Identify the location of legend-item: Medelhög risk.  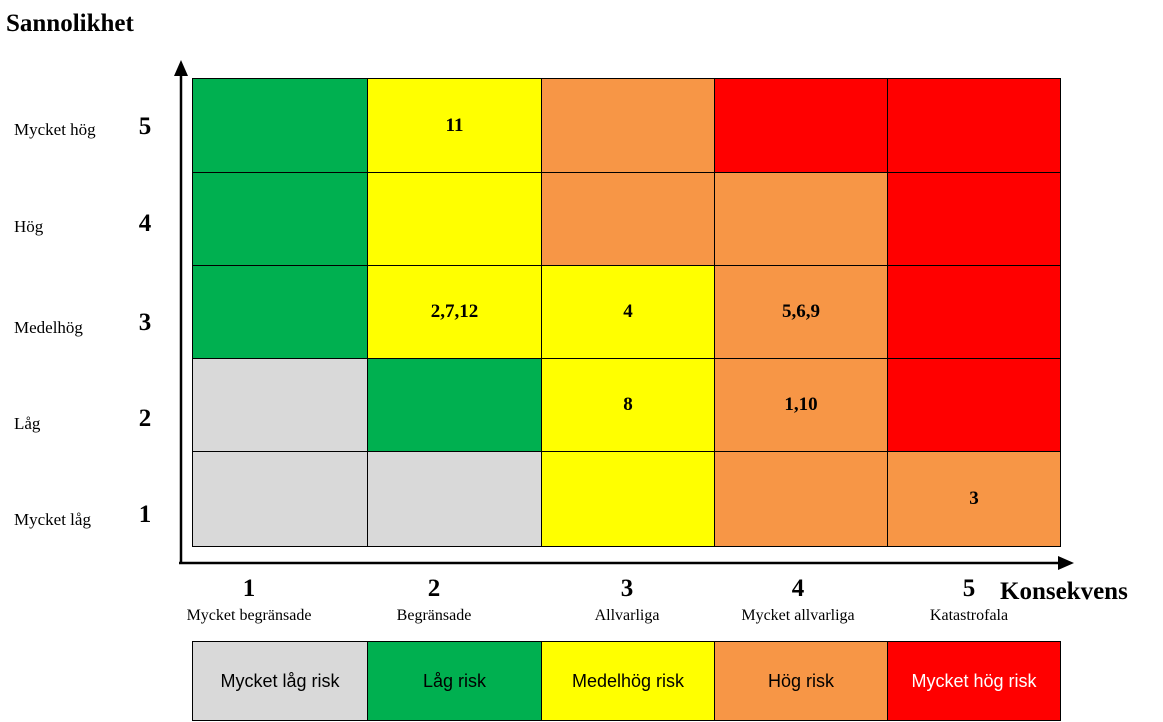
(628, 681).